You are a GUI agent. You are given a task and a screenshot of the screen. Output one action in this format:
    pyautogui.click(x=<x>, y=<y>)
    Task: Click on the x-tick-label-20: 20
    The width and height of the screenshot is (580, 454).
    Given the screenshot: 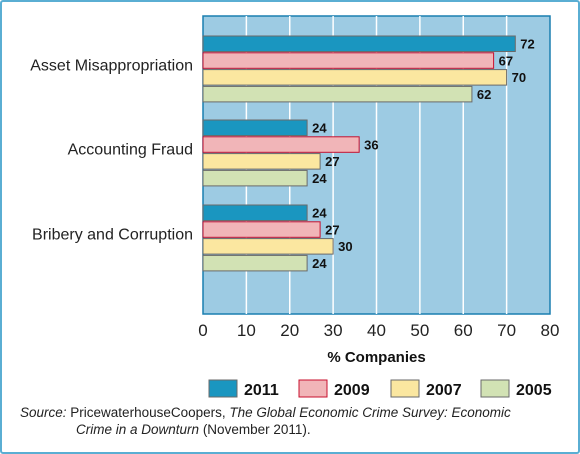 What is the action you would take?
    pyautogui.click(x=289, y=330)
    